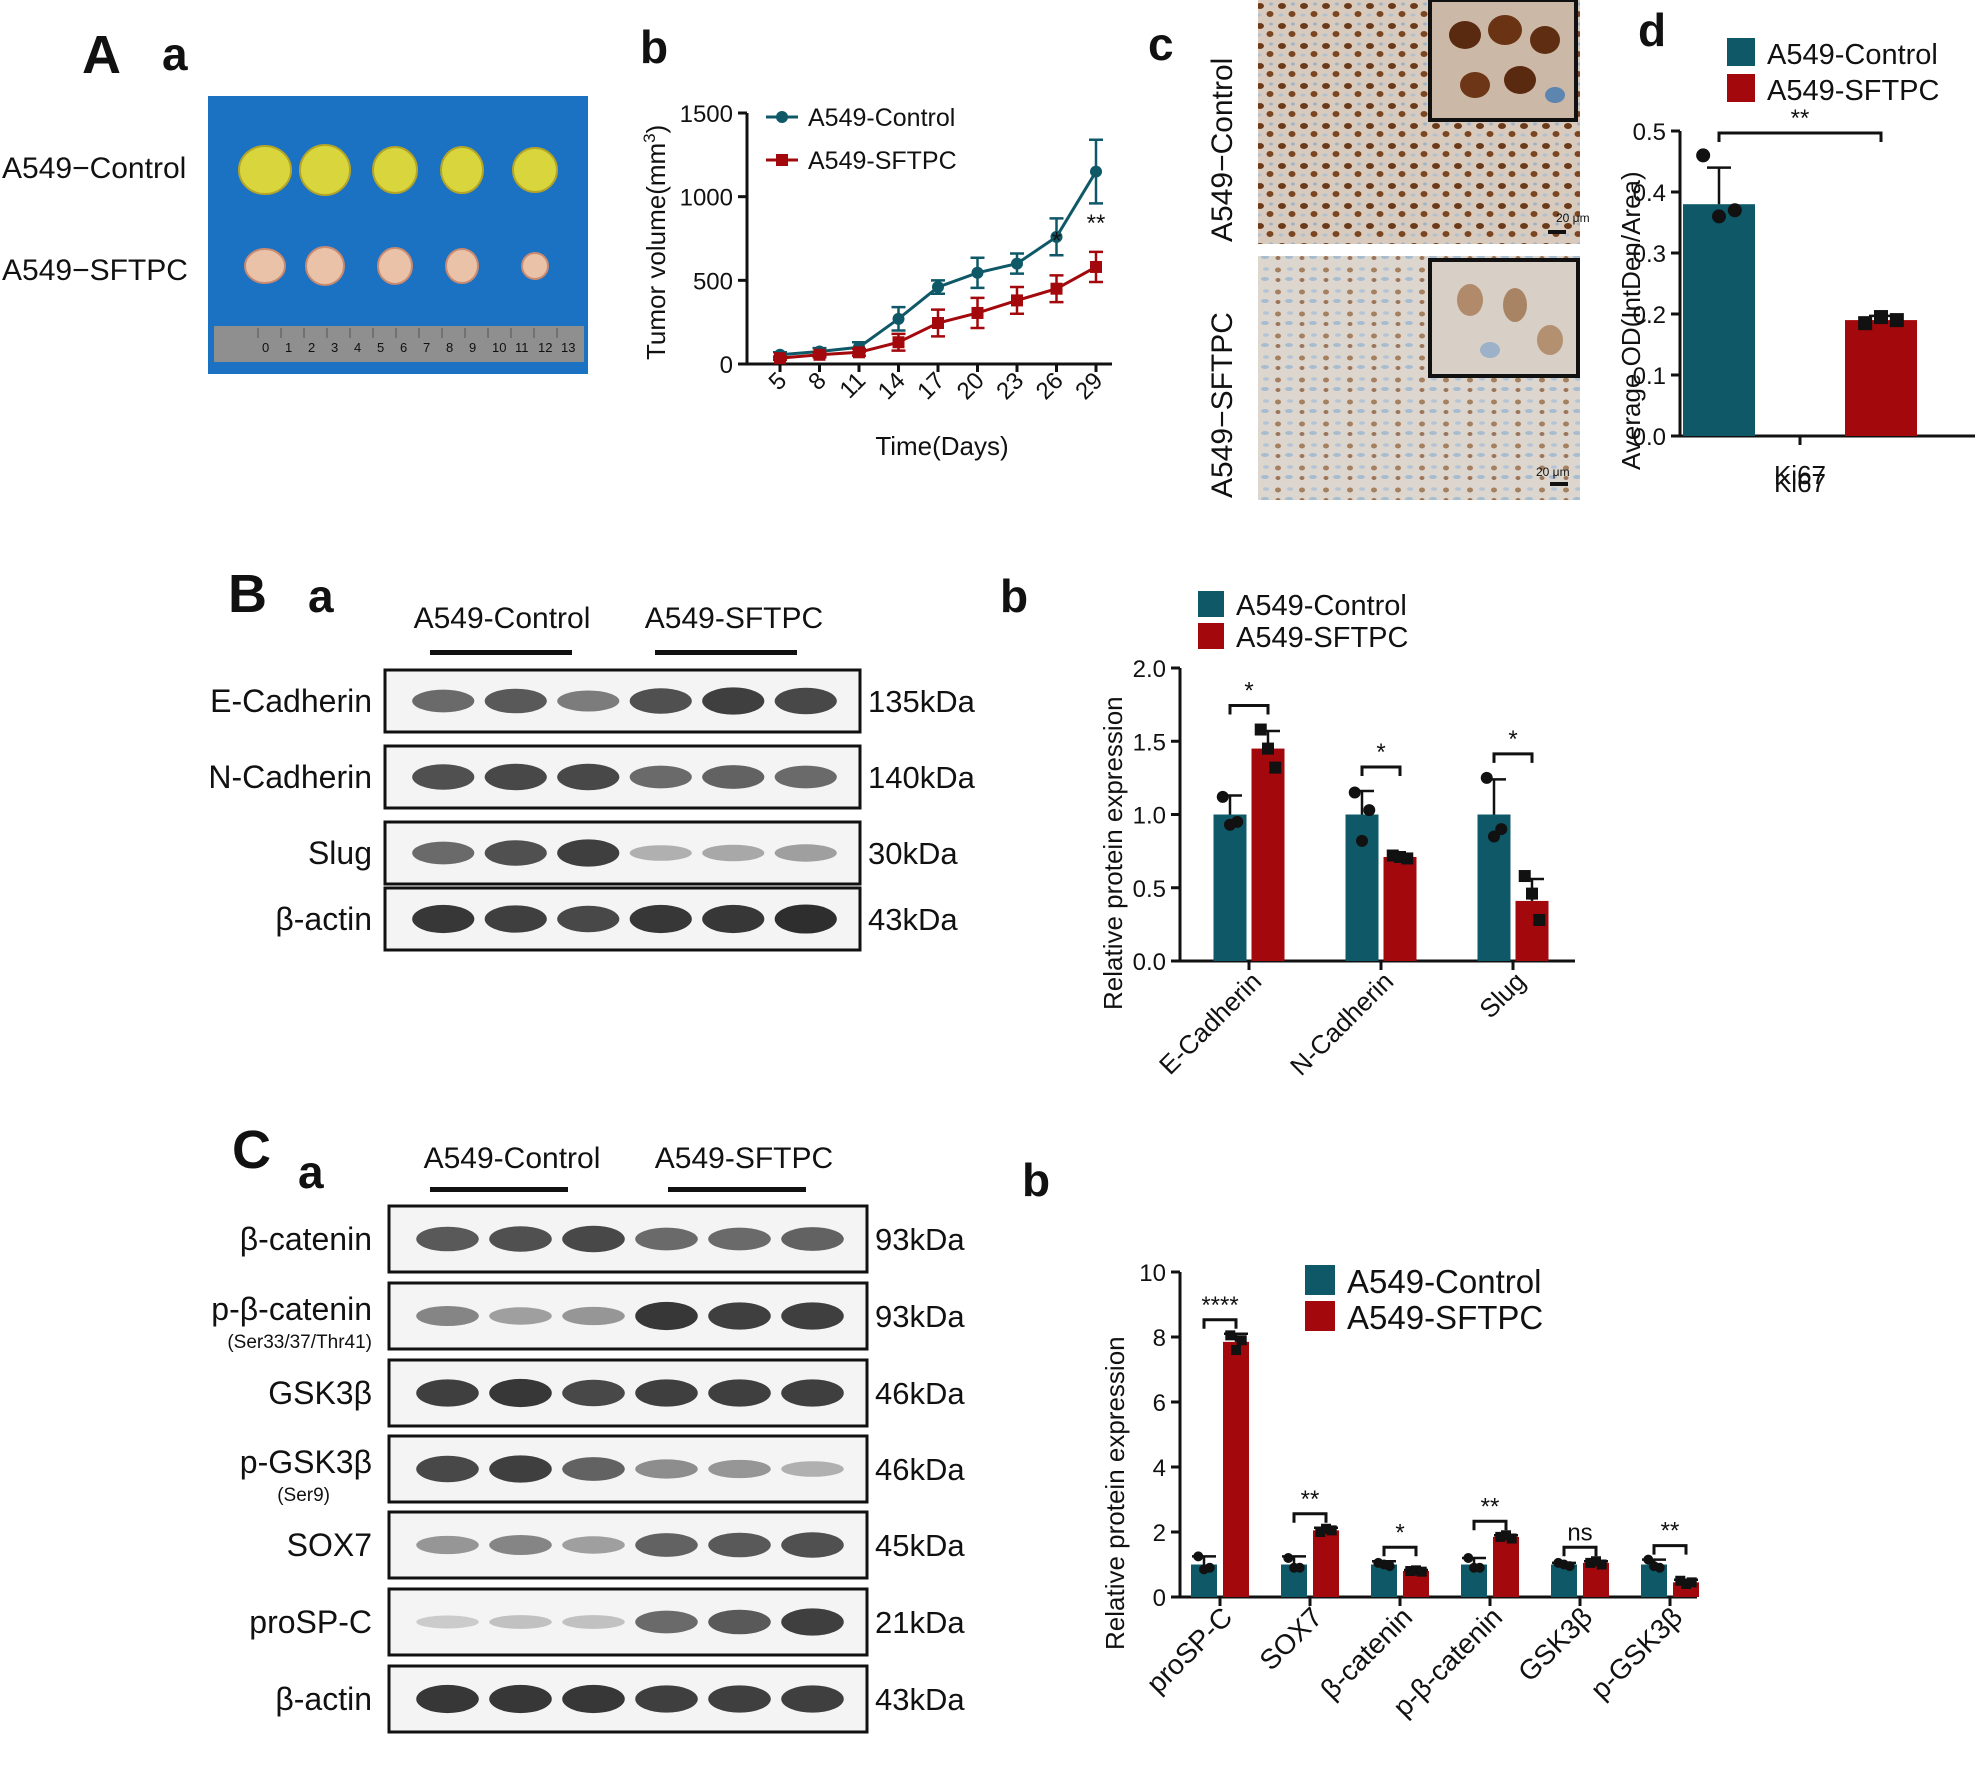 The height and width of the screenshot is (1768, 1983). Describe the element at coordinates (1506, 1566) in the screenshot. I see `Cb-bar-sftpc` at that location.